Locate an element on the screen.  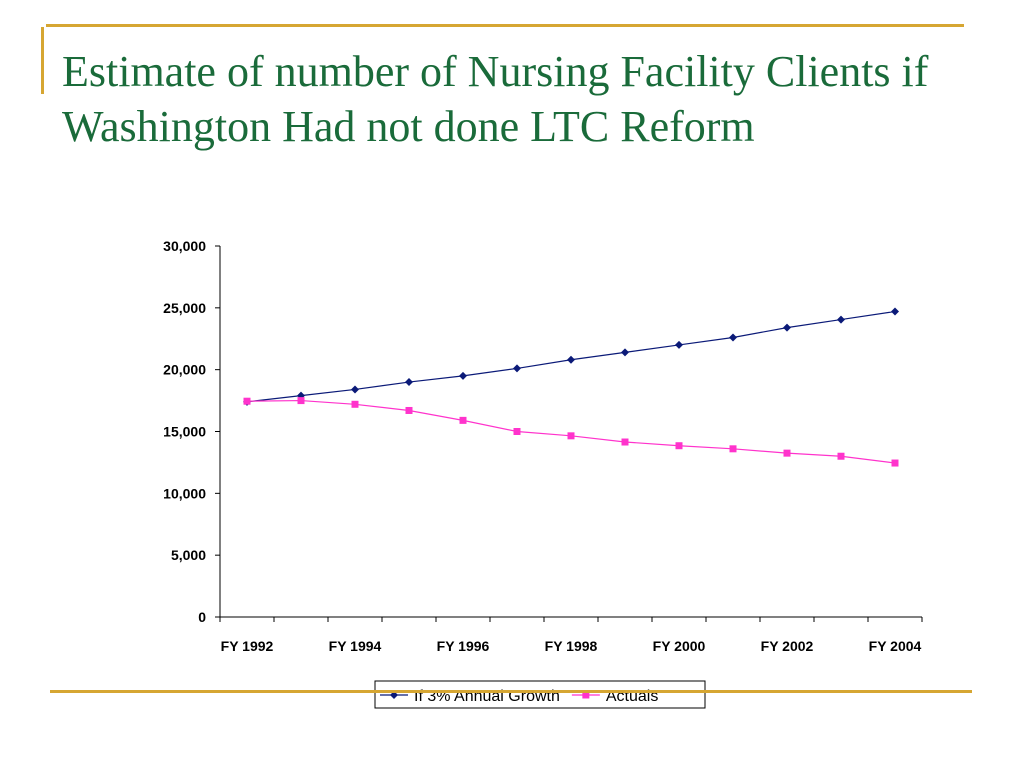
y-tick-label: 15,000 is located at coordinates (184, 432).